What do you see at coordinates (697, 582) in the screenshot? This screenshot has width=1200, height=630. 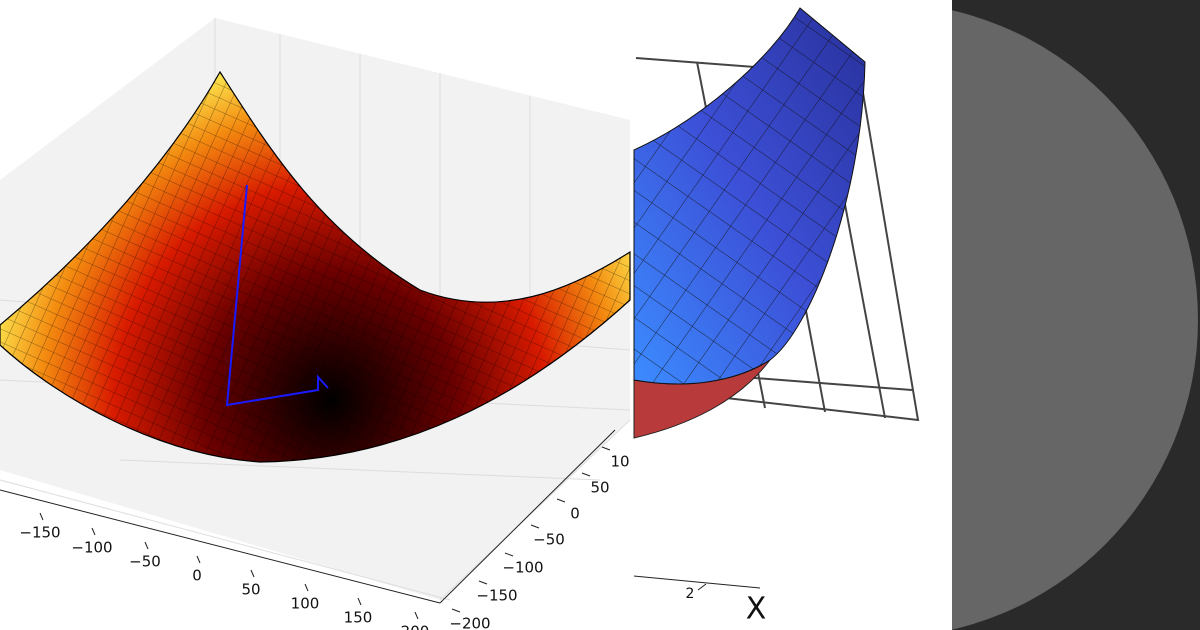 I see `x-axis-right` at bounding box center [697, 582].